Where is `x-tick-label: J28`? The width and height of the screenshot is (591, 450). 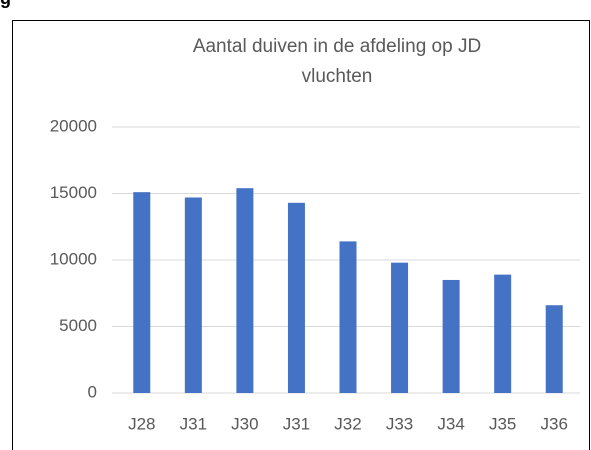
x-tick-label: J28 is located at coordinates (141, 423).